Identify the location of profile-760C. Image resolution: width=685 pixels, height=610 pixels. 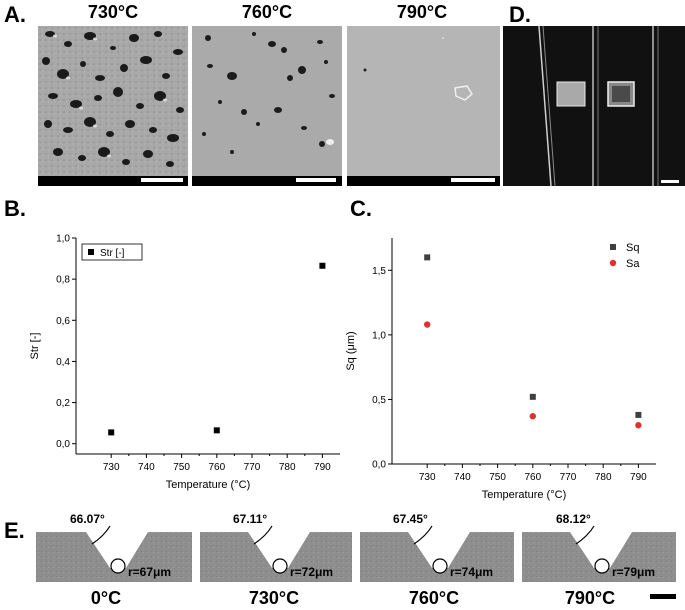
(437, 553).